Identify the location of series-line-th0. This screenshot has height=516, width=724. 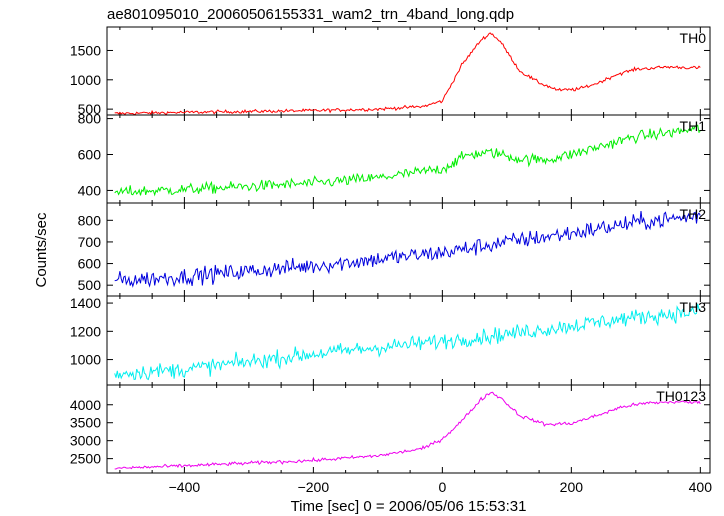
(407, 74).